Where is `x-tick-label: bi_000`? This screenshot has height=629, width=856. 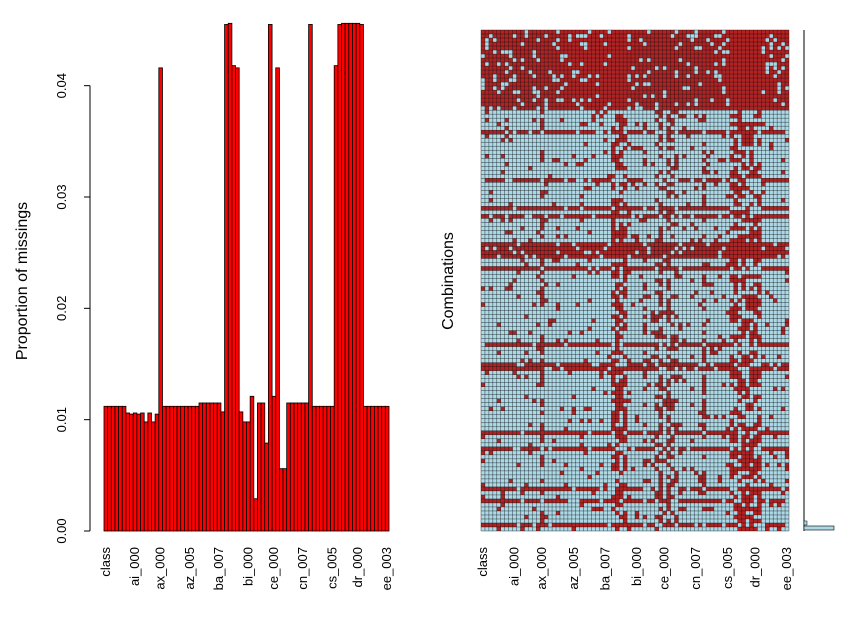
x-tick-label: bi_000 is located at coordinates (247, 566).